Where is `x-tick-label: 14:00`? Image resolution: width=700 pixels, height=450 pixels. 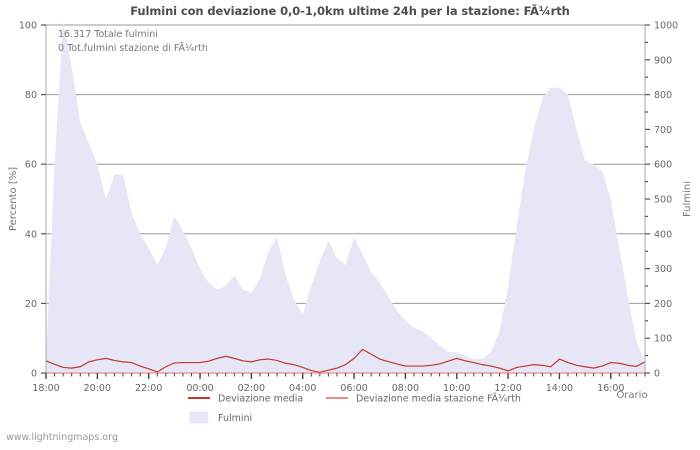
x-tick-label: 14:00 is located at coordinates (559, 388).